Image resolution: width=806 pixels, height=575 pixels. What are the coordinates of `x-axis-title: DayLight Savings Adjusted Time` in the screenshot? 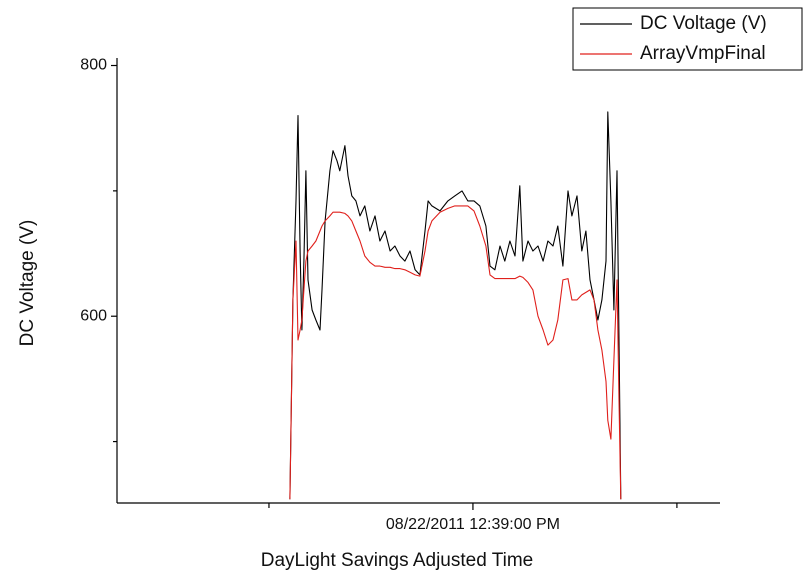 It's located at (397, 560).